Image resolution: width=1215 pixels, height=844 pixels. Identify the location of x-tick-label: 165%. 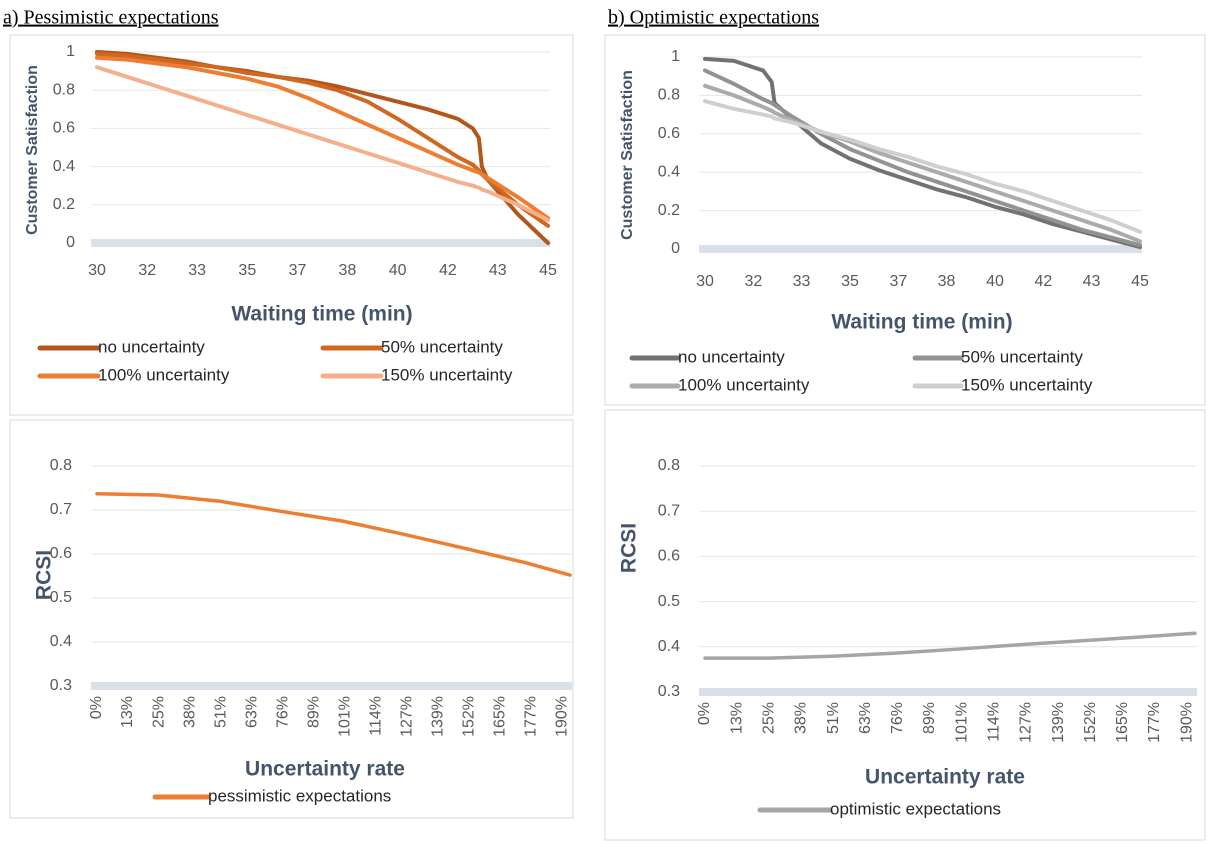
(1122, 722).